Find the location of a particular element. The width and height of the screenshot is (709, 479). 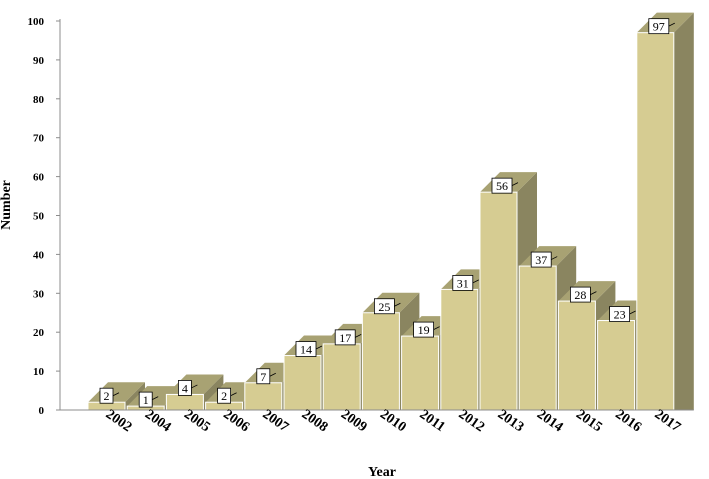

y-tick-label: 30 is located at coordinates (39, 294).